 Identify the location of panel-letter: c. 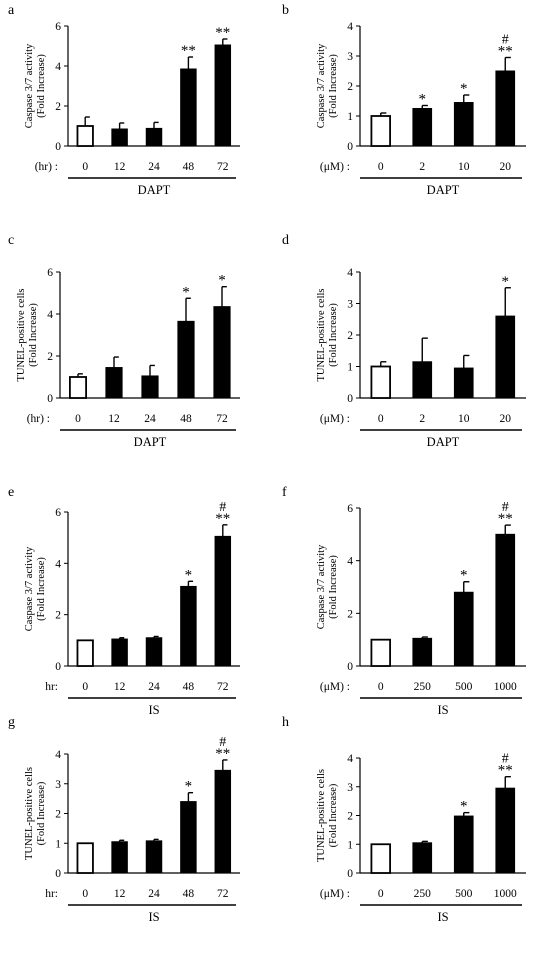
(11, 240).